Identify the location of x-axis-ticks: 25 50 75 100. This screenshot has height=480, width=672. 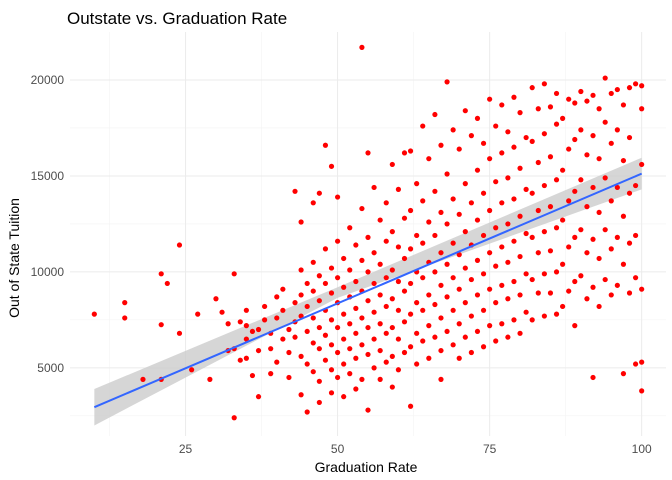
(415, 449).